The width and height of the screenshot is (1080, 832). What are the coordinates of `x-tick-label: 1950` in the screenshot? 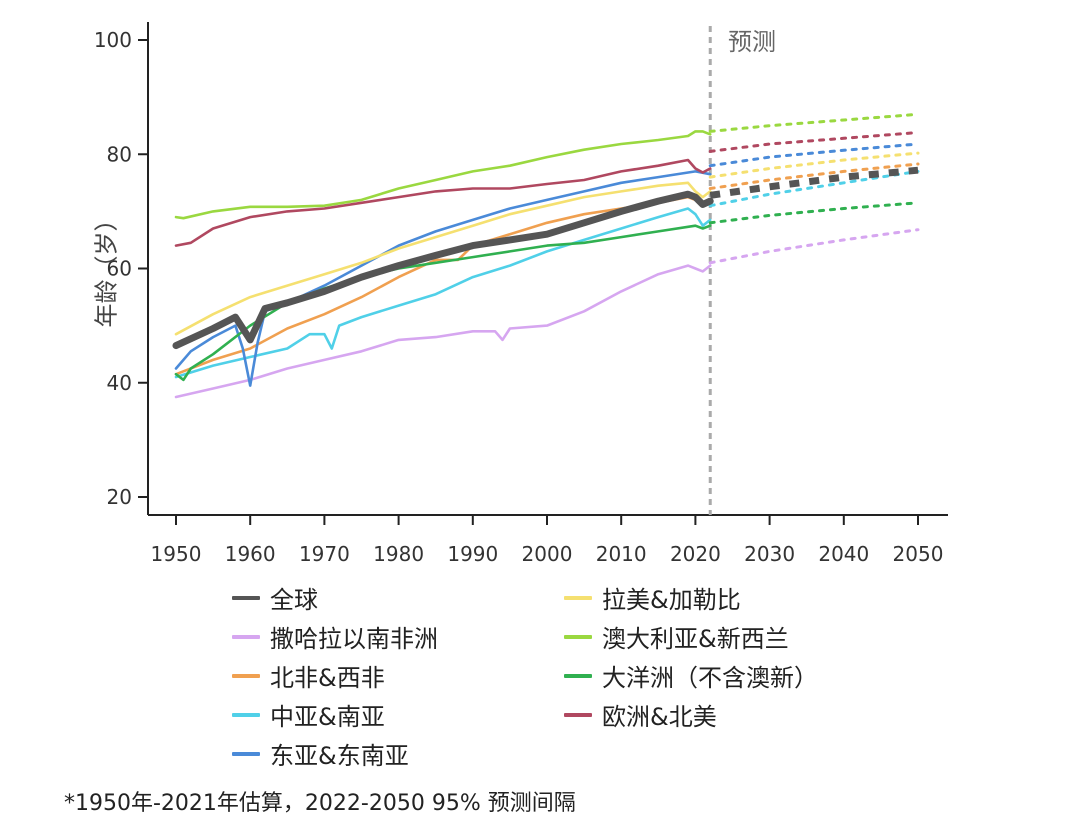 It's located at (176, 554).